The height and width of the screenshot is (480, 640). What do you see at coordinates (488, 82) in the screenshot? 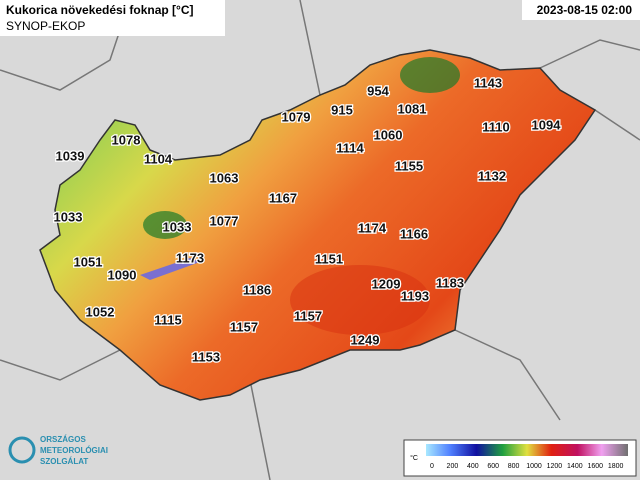
I see `station-value: 1143` at bounding box center [488, 82].